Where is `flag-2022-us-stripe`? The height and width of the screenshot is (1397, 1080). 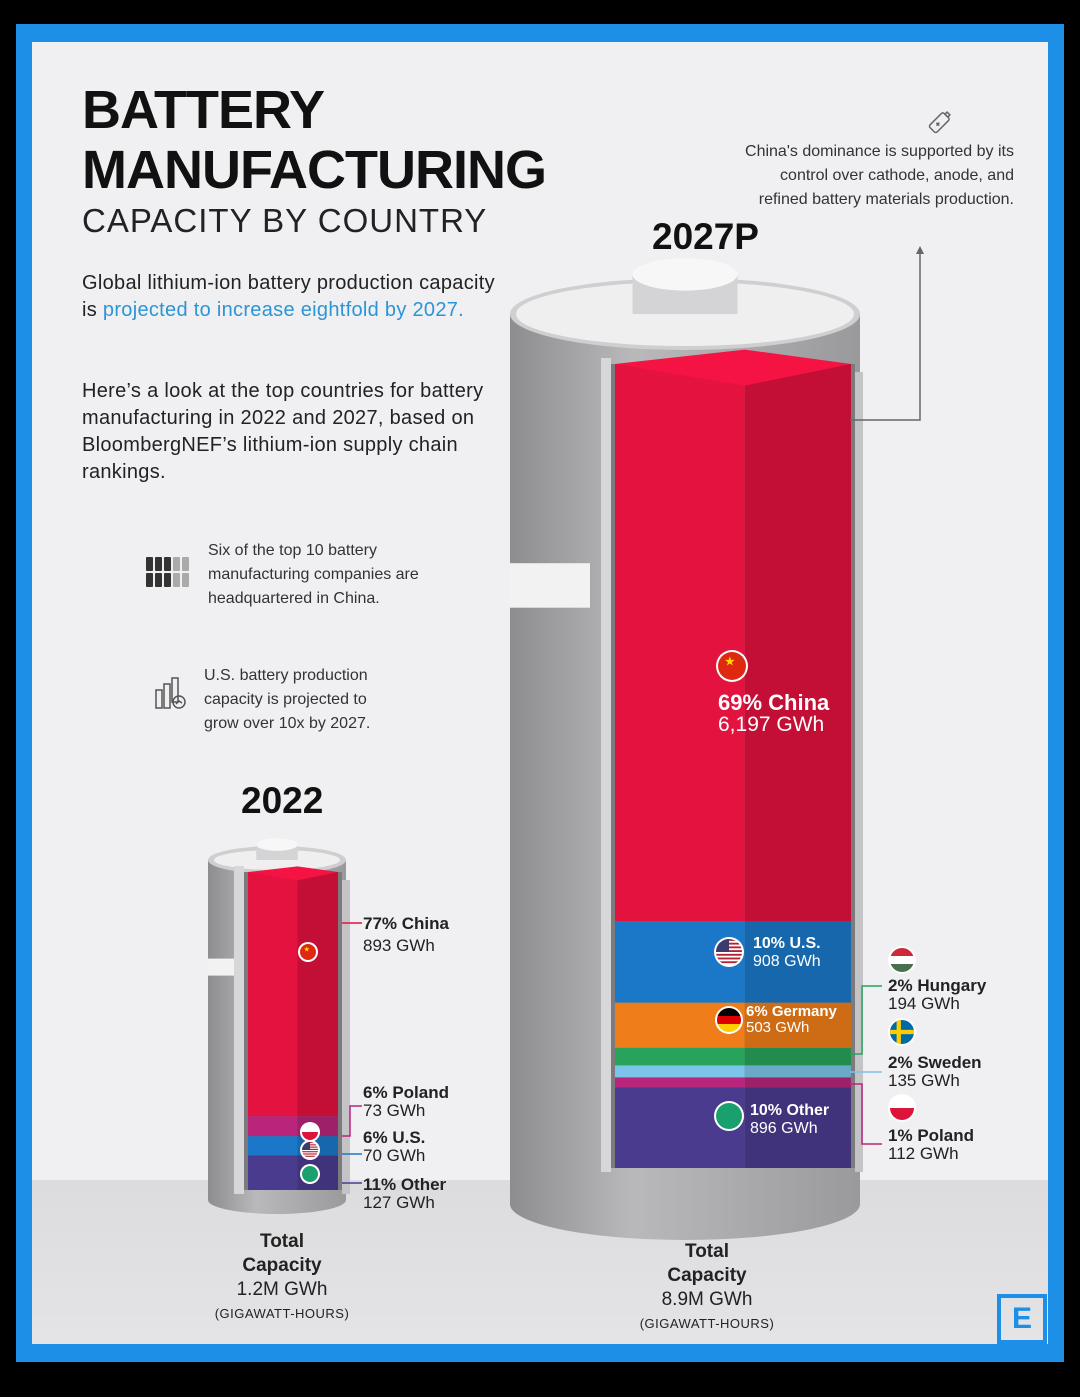 flag-2022-us-stripe is located at coordinates (310, 1152).